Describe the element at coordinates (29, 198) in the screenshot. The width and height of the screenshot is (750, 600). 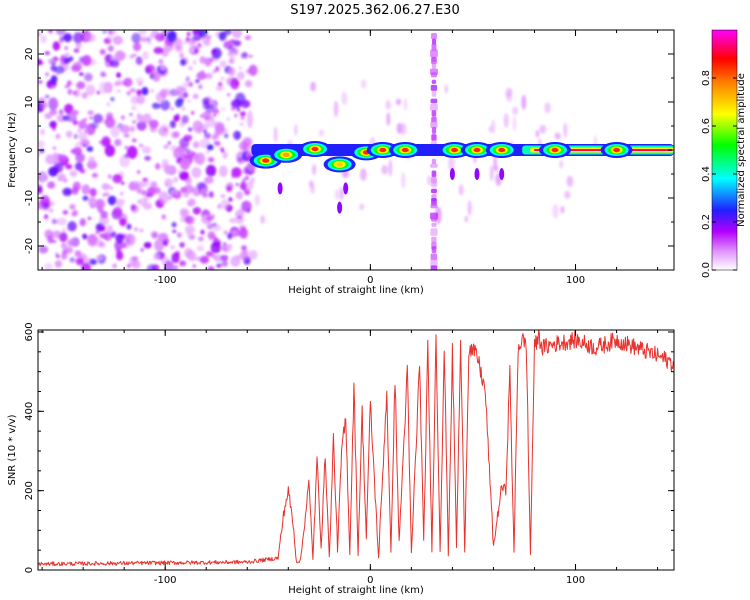
I see `y-tick-label: -10` at that location.